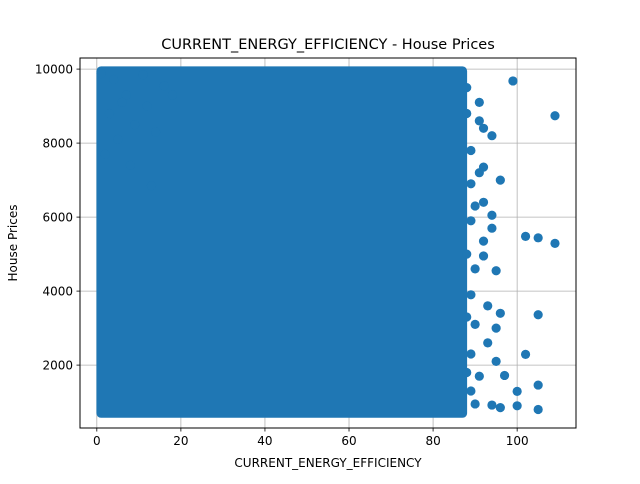  What do you see at coordinates (54, 70) in the screenshot?
I see `y-tick-label: 10000` at bounding box center [54, 70].